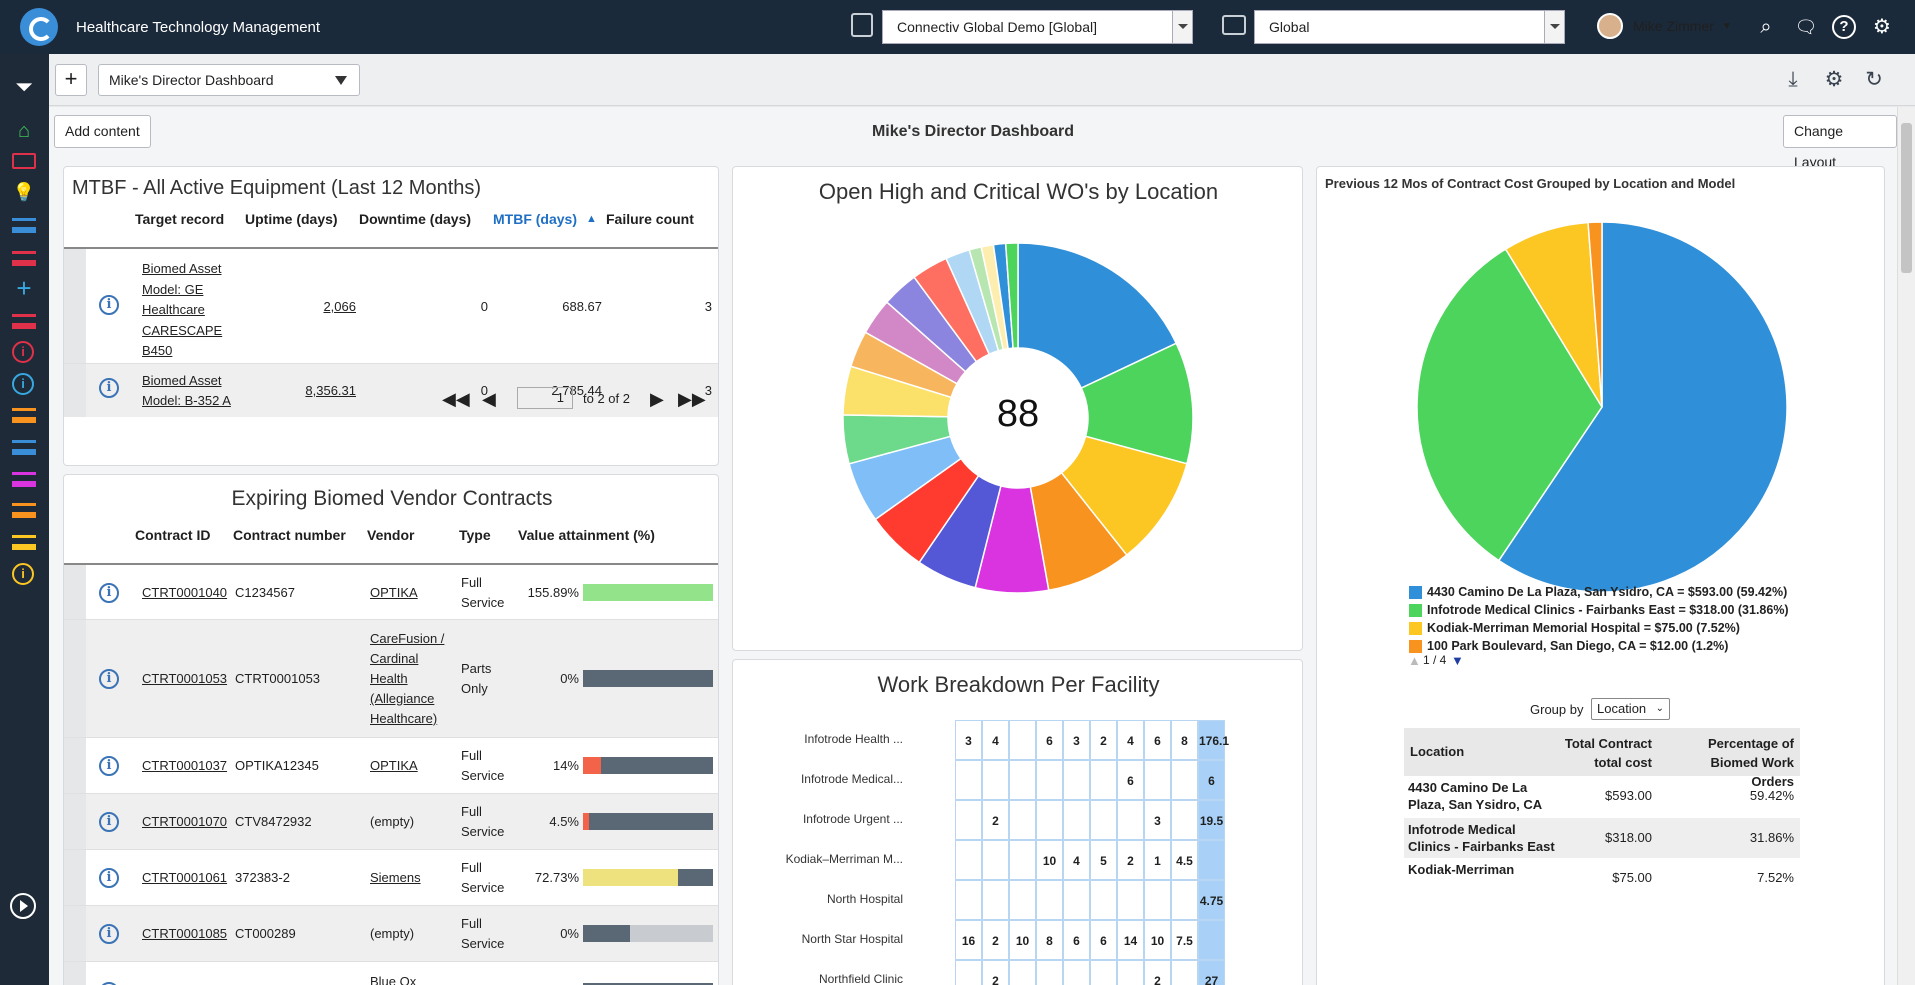 The image size is (1915, 985). Describe the element at coordinates (1211, 972) in the screenshot. I see `breakdown-cell: 27` at that location.